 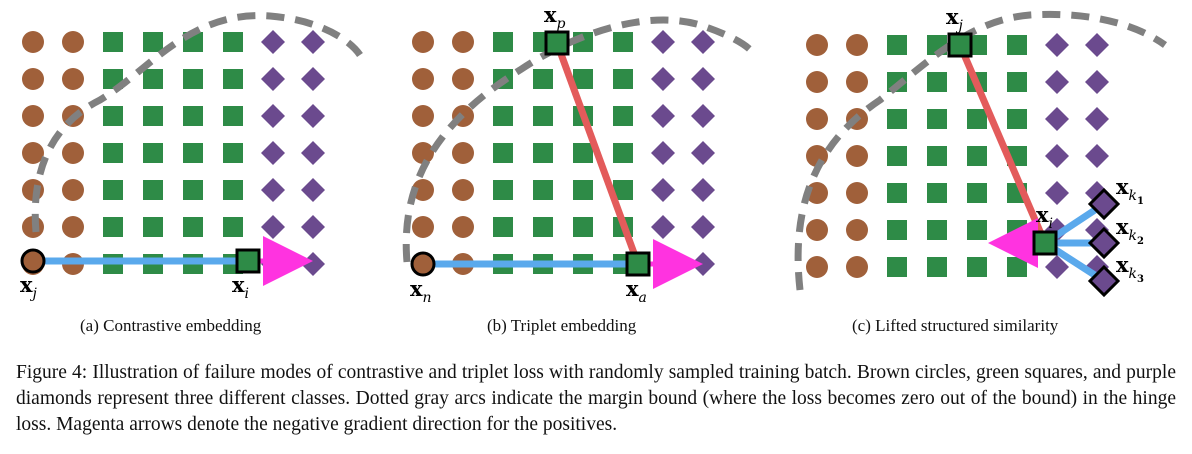 What do you see at coordinates (643, 298) in the screenshot?
I see `label-xa-subscript: a` at bounding box center [643, 298].